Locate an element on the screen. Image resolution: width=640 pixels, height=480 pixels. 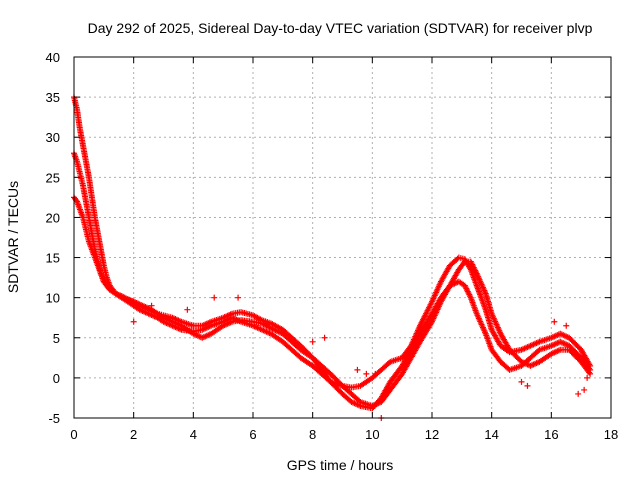
x-tick-label: 18 is located at coordinates (611, 434).